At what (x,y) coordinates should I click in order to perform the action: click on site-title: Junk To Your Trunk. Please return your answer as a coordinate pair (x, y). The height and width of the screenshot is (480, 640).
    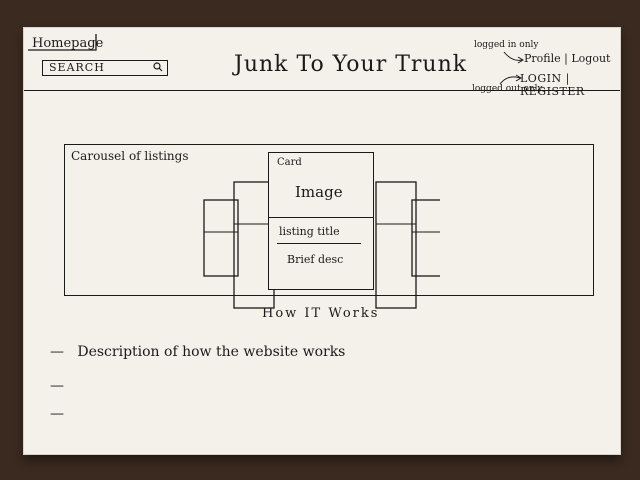
    Looking at the image, I should click on (351, 64).